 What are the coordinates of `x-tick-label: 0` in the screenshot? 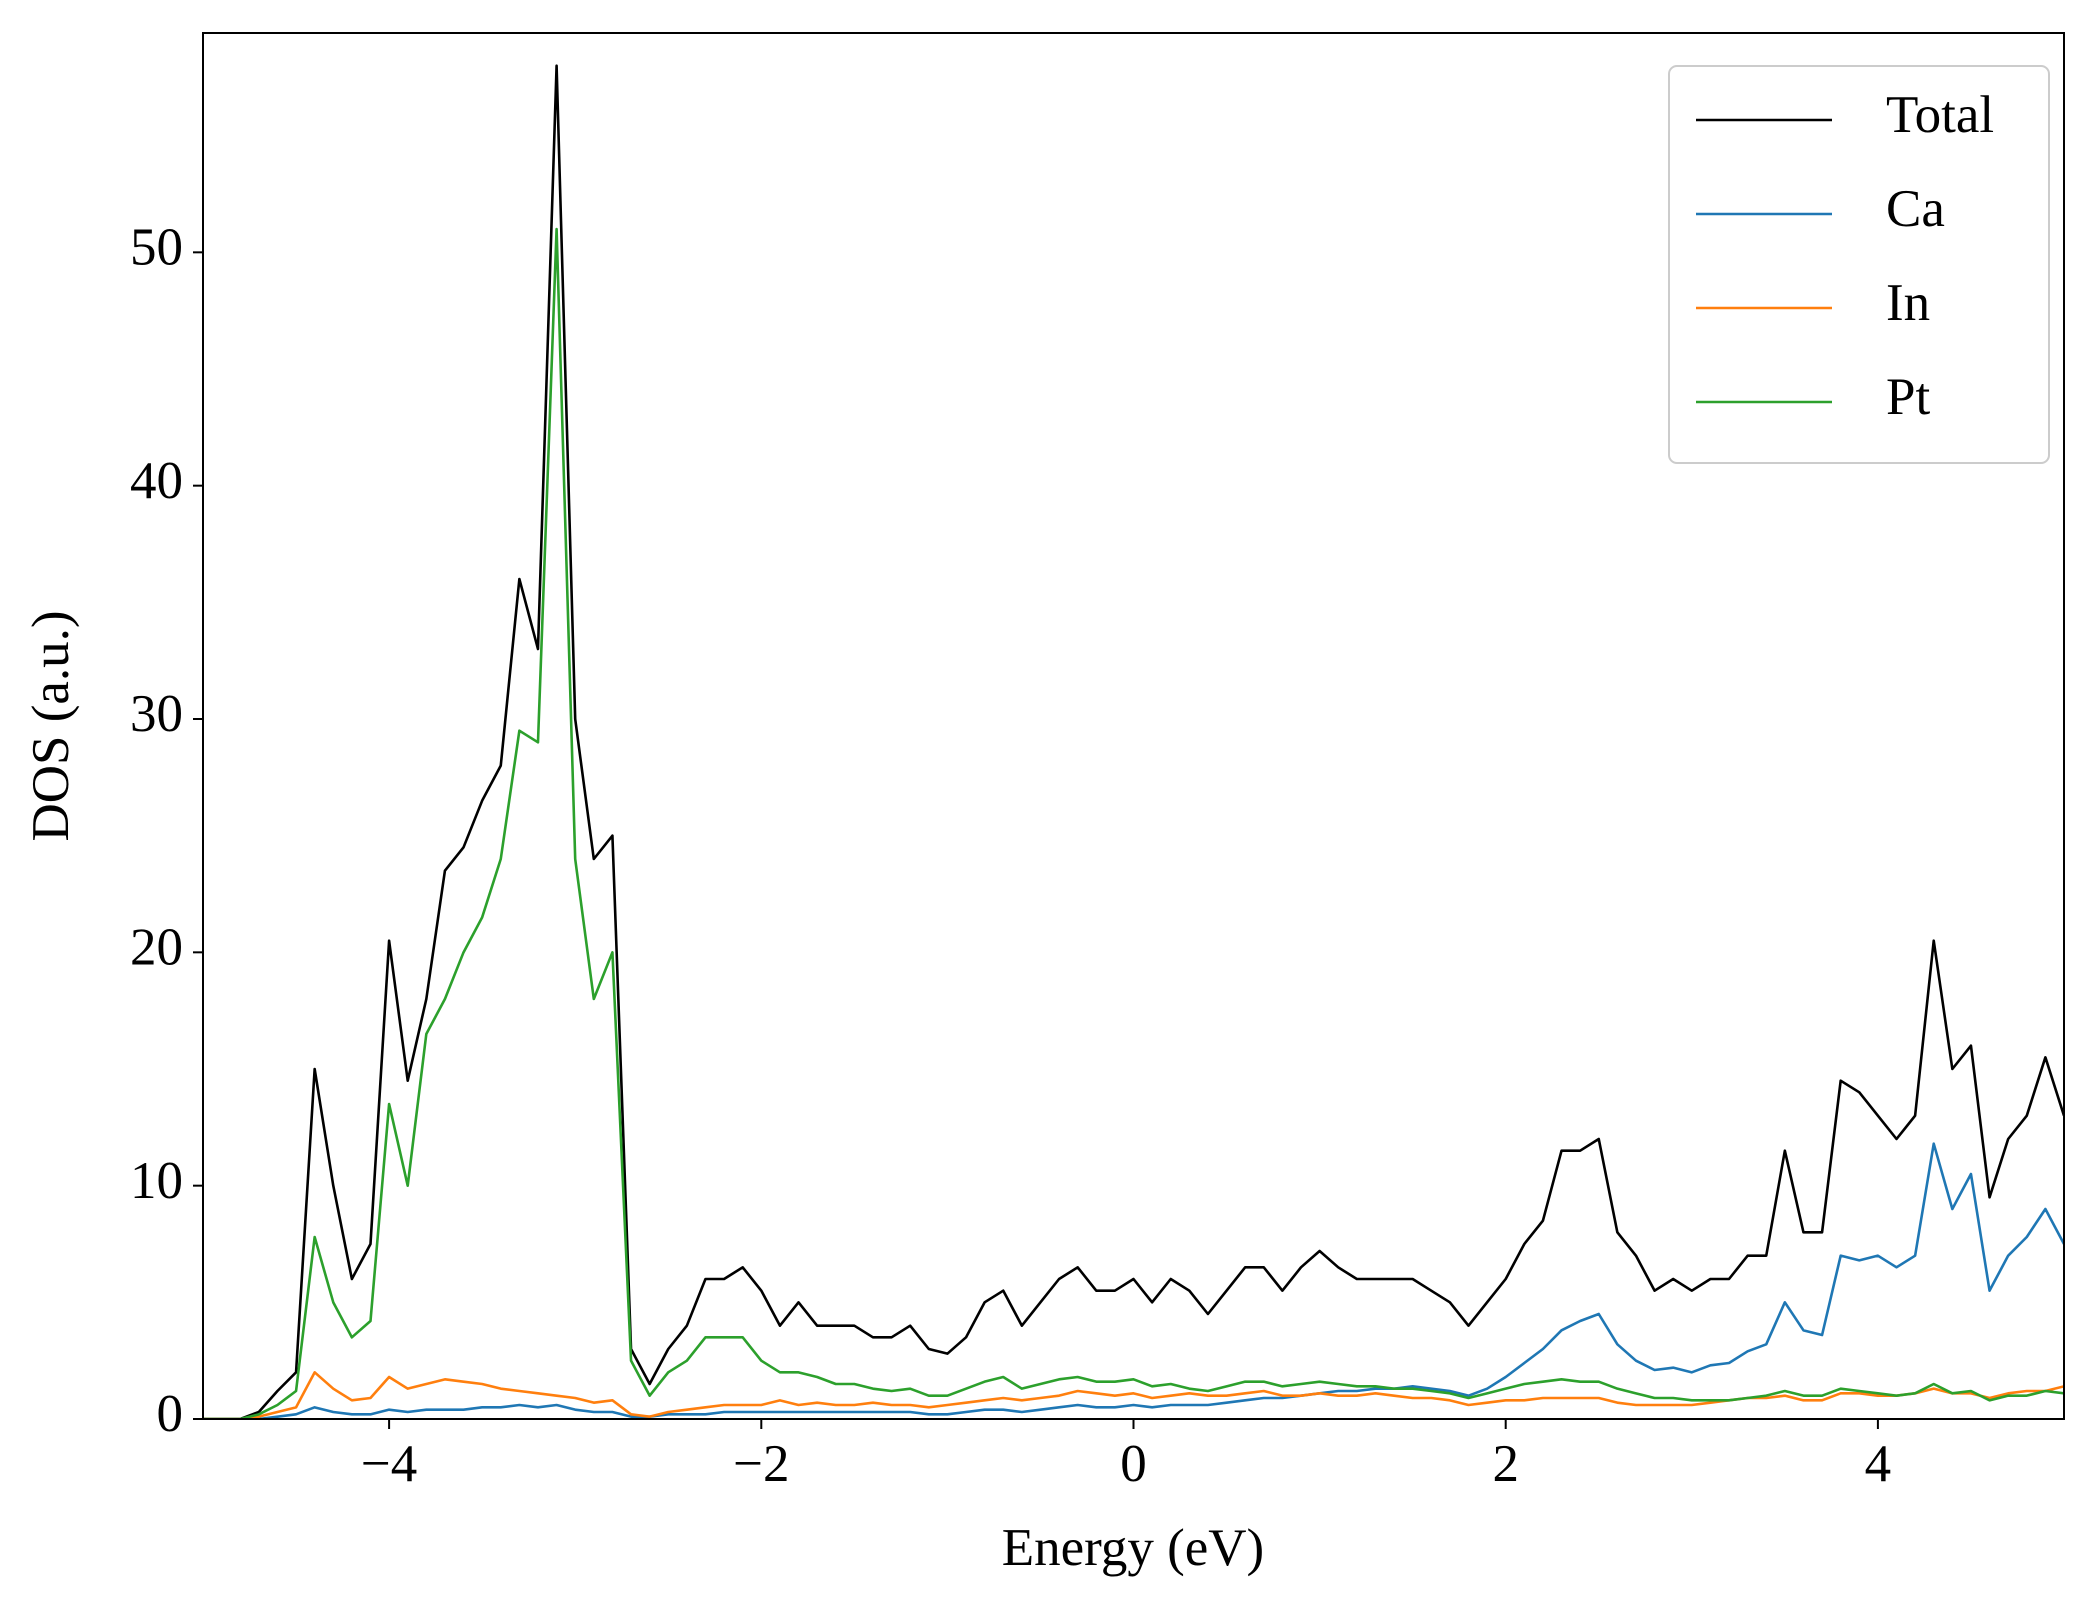 It's located at (1133, 1464).